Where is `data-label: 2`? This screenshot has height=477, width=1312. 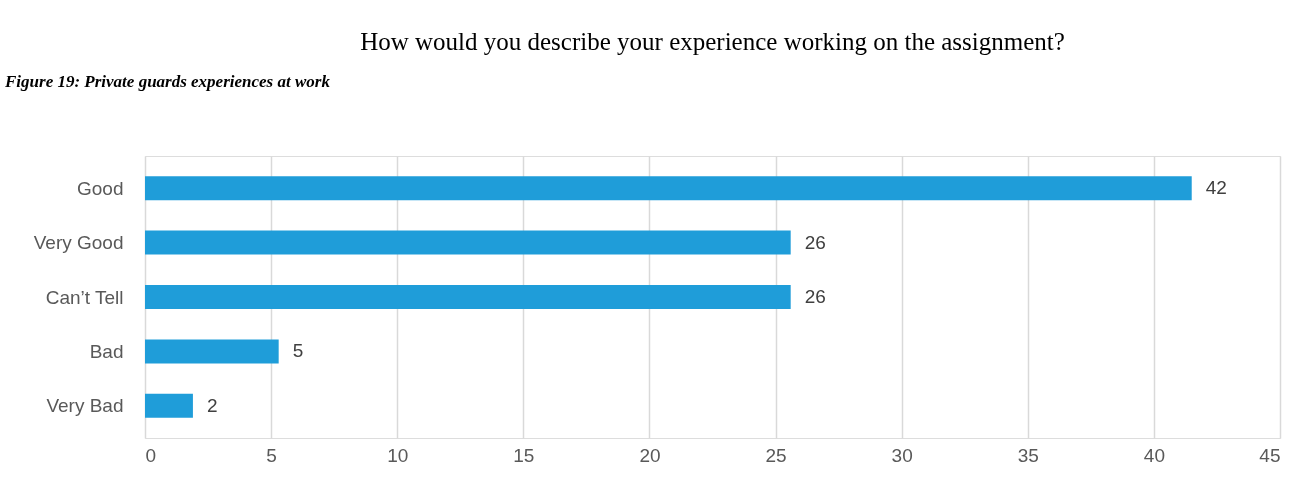
data-label: 2 is located at coordinates (212, 405).